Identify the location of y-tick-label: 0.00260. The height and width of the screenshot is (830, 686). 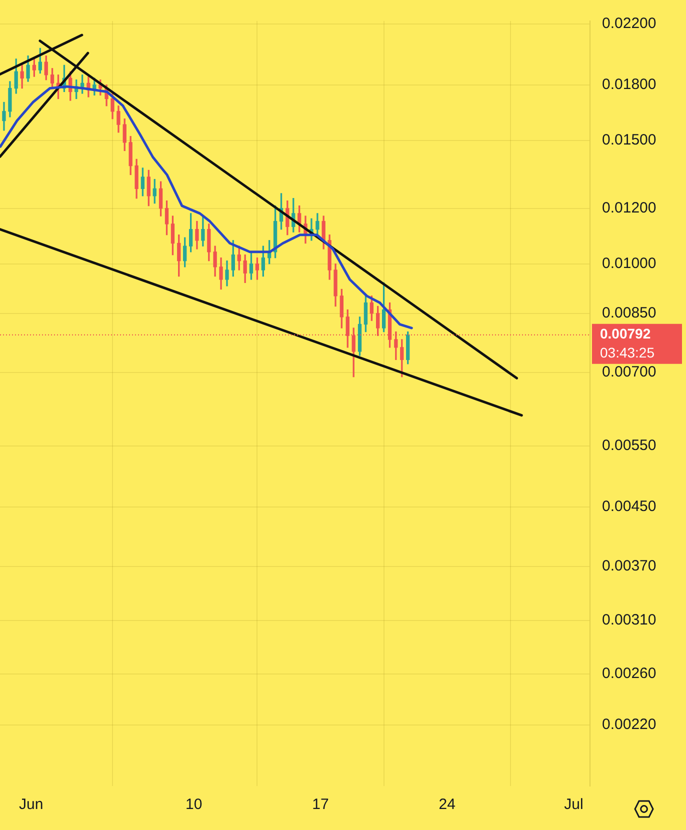
(629, 673).